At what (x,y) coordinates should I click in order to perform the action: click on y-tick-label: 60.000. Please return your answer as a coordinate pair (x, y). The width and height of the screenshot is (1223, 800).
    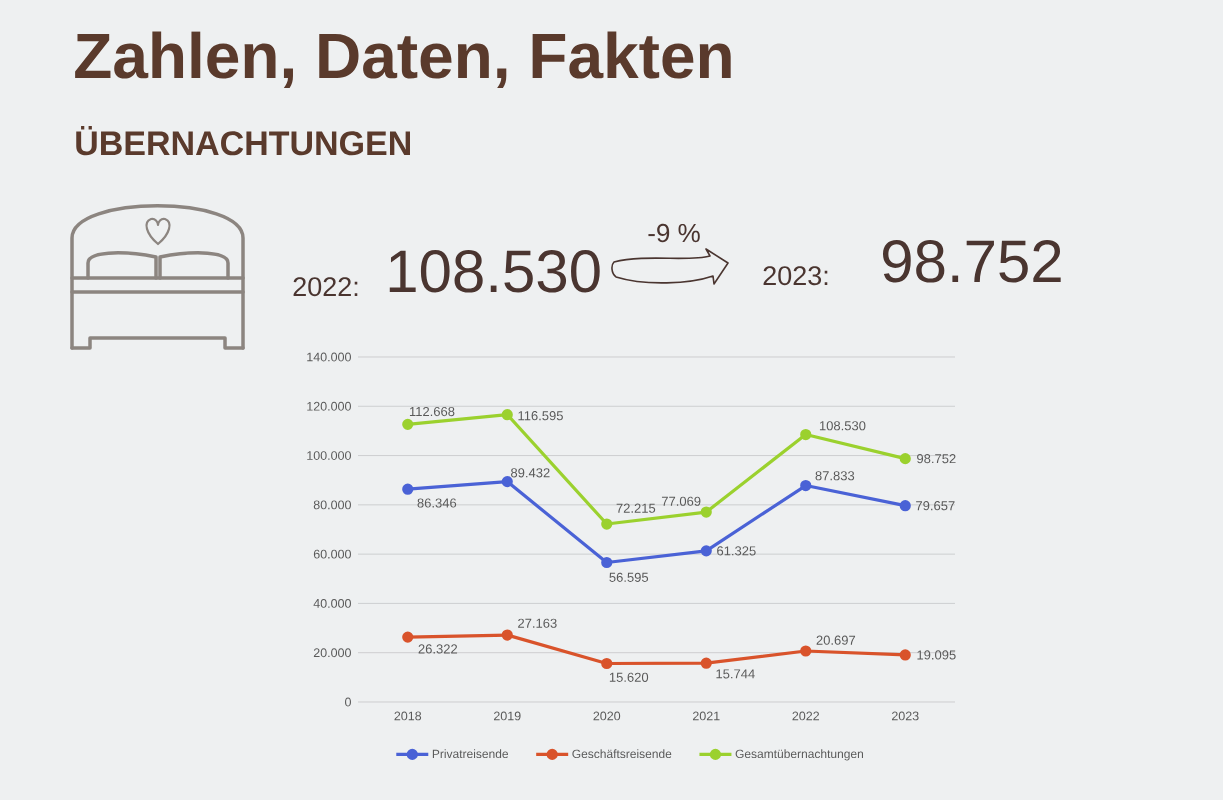
    Looking at the image, I should click on (332, 554).